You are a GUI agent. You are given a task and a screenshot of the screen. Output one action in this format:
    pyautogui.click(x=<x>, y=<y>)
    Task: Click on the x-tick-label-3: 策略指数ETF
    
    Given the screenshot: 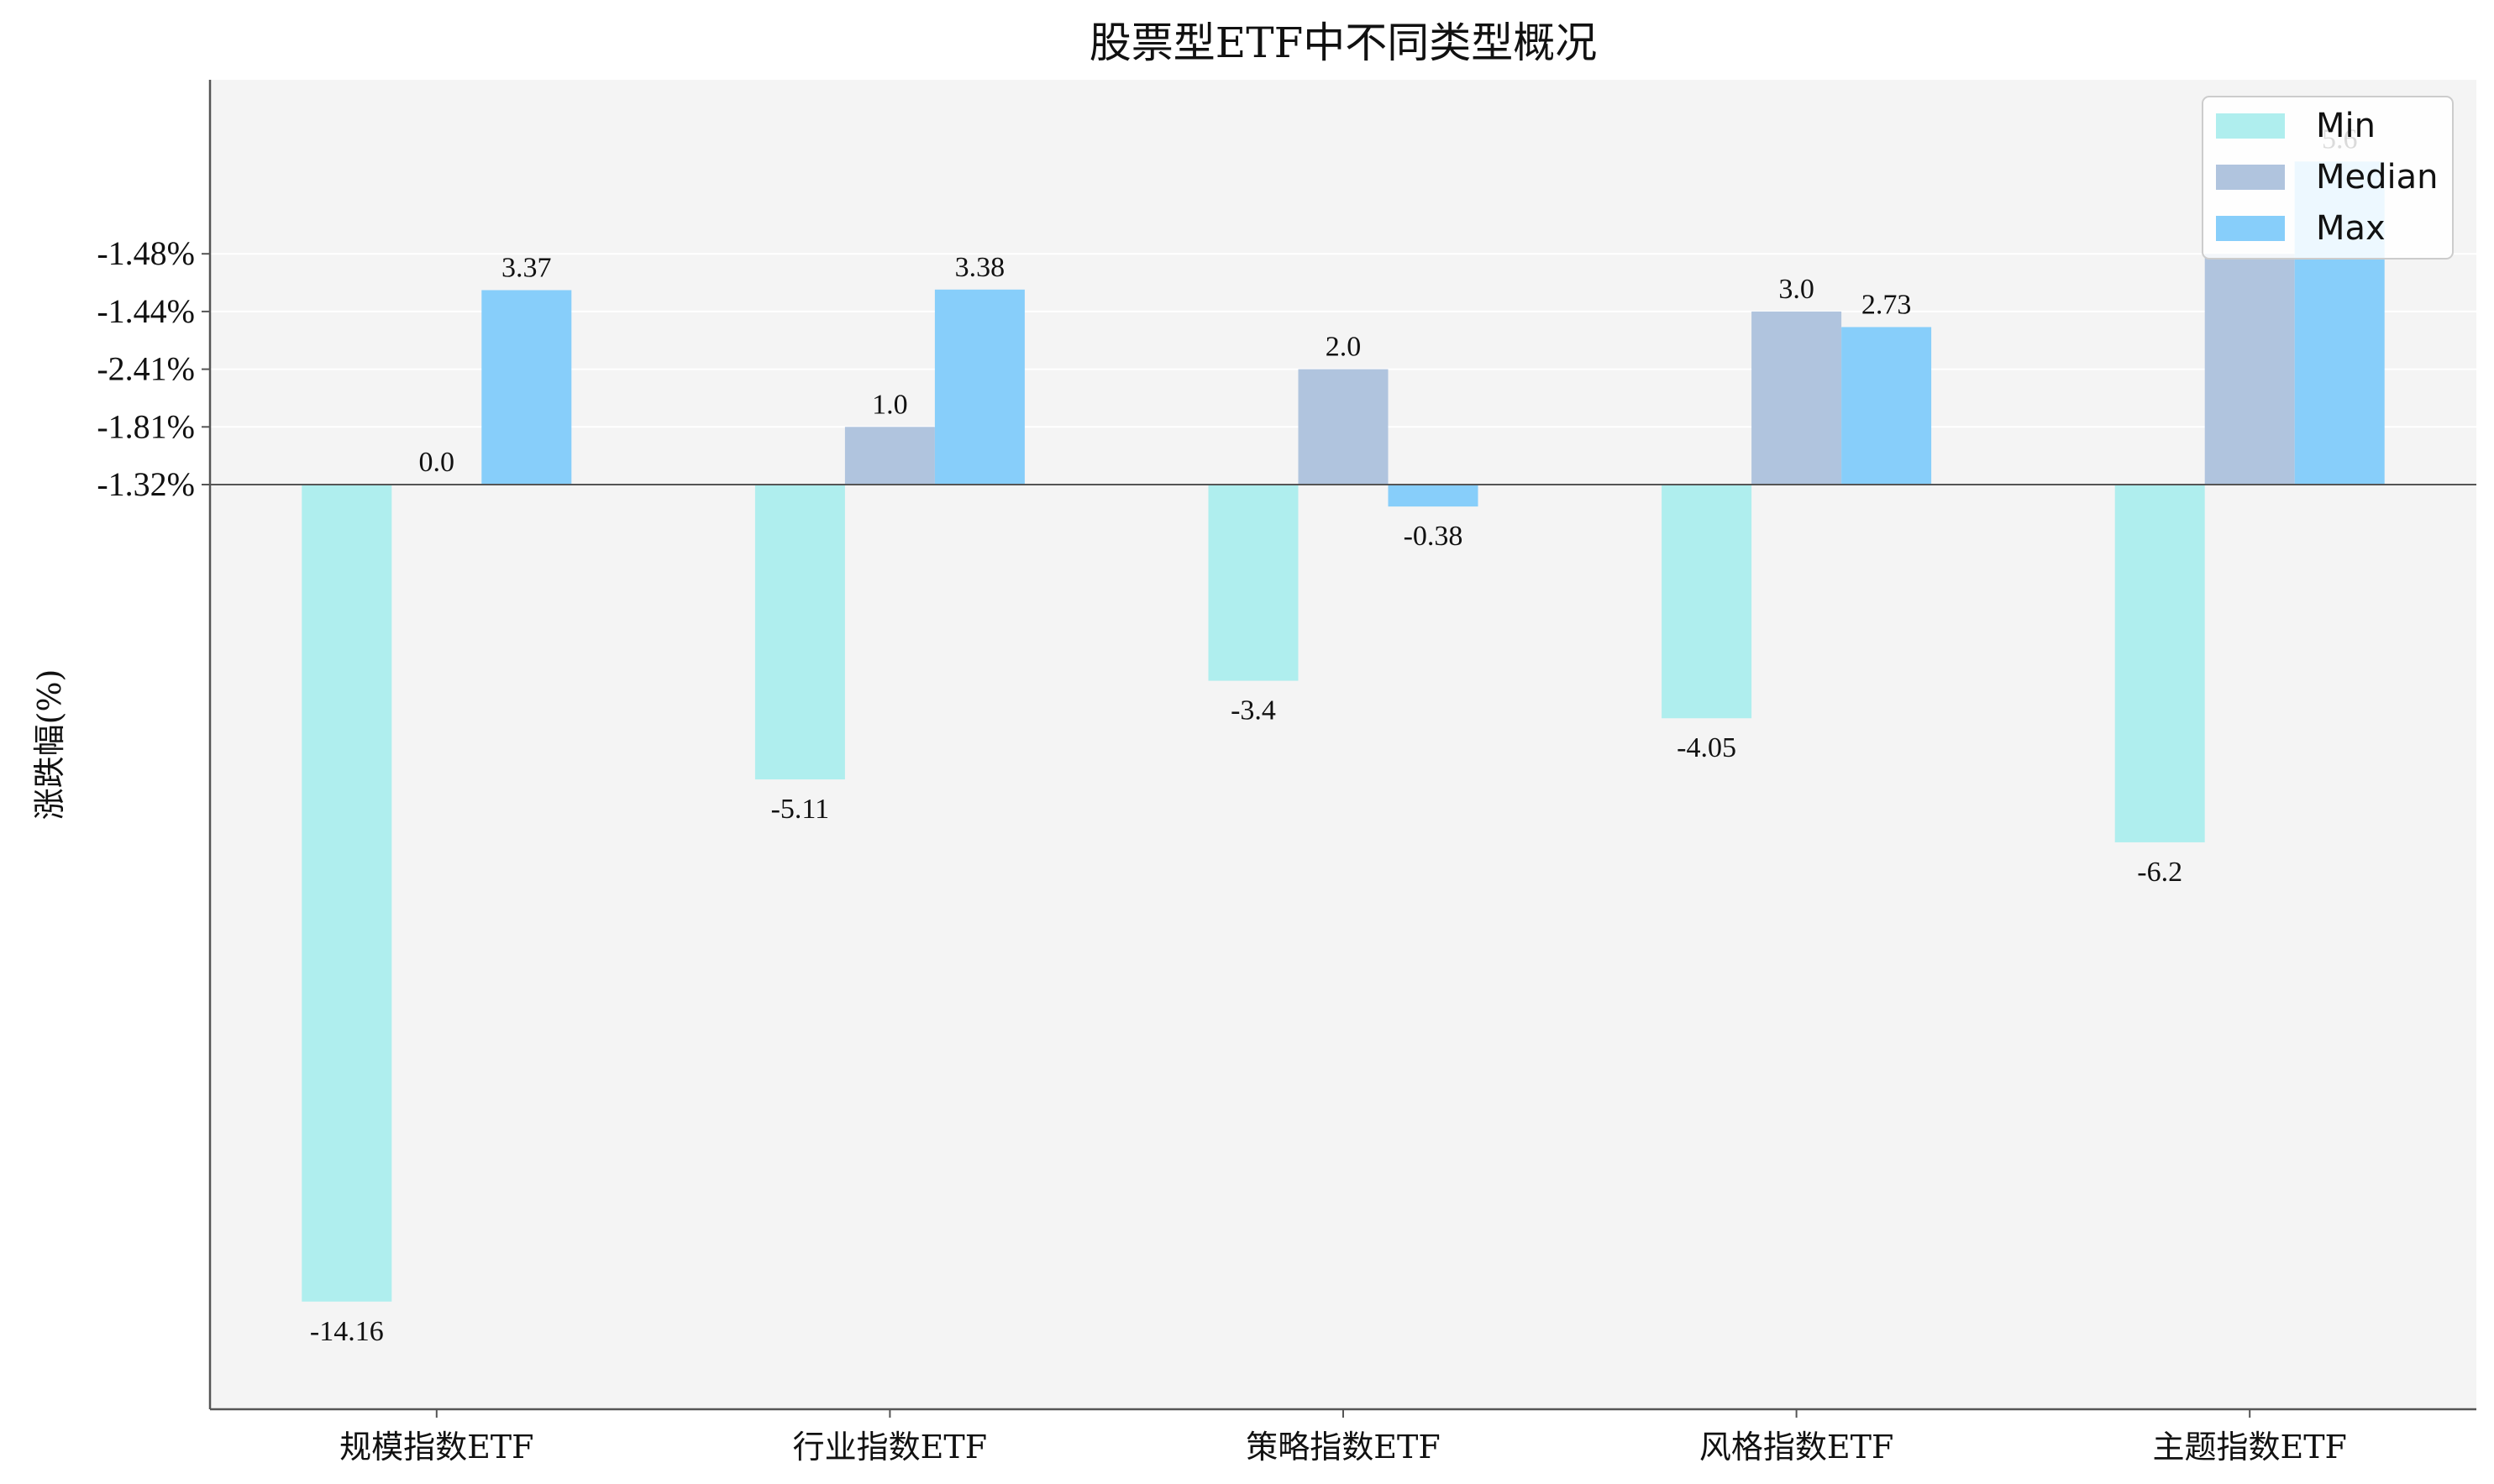 What is the action you would take?
    pyautogui.click(x=1343, y=1447)
    